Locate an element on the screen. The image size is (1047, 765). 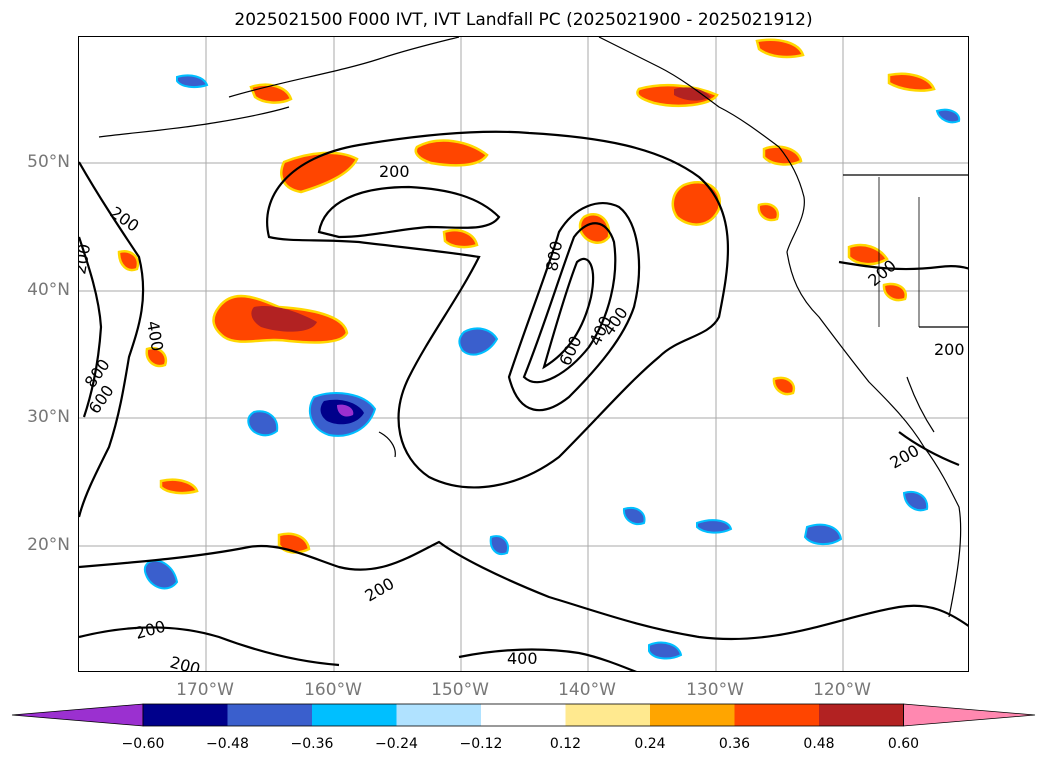
lat-label: 50°N is located at coordinates (48, 162).